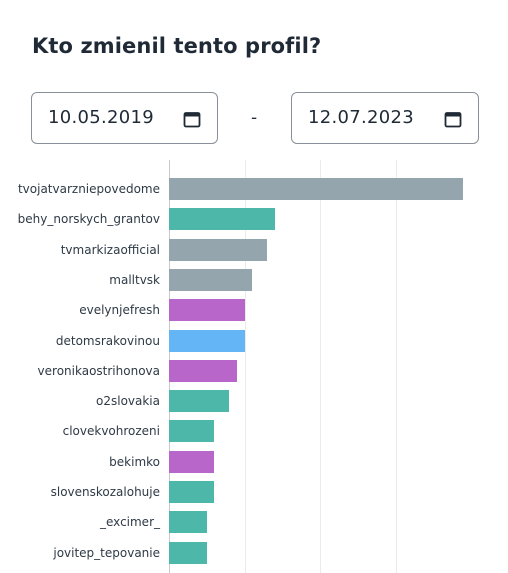  Describe the element at coordinates (98, 370) in the screenshot. I see `bar-label: veronikaostrihonova` at that location.